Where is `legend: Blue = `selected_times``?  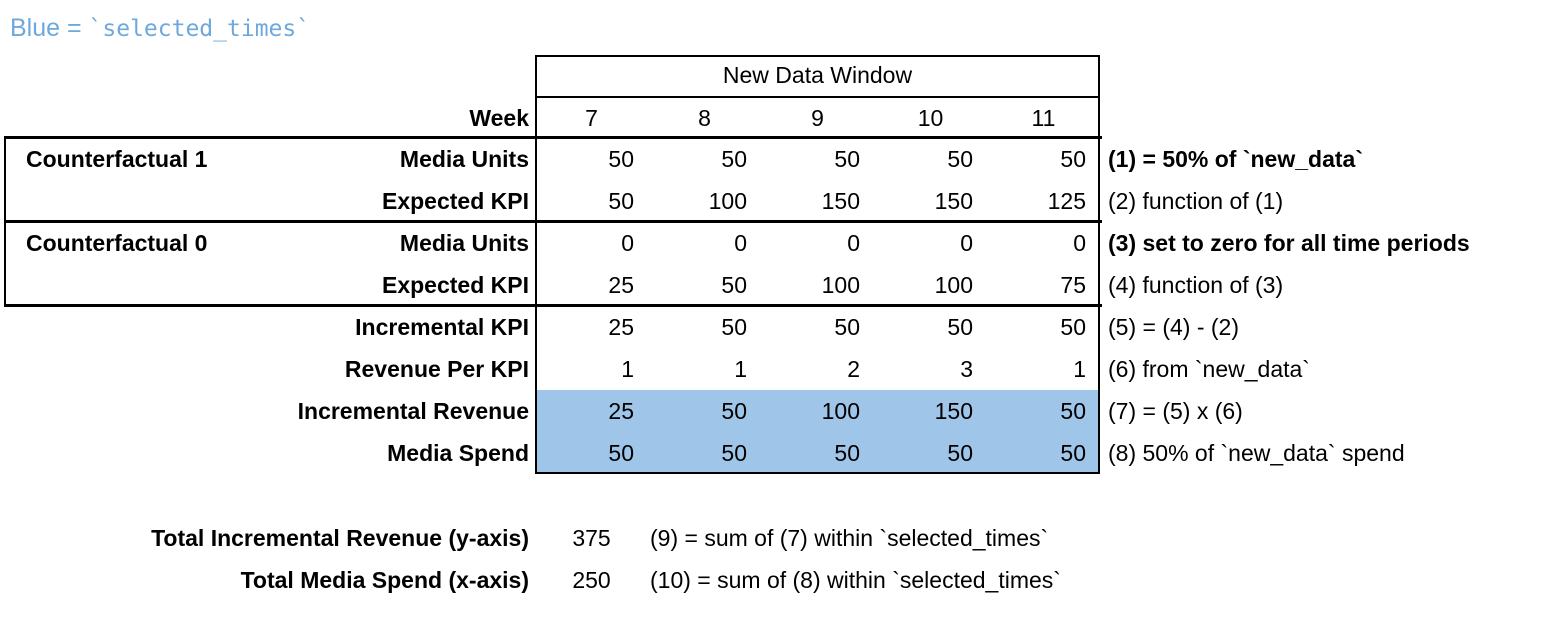
legend: Blue = `selected_times` is located at coordinates (160, 28).